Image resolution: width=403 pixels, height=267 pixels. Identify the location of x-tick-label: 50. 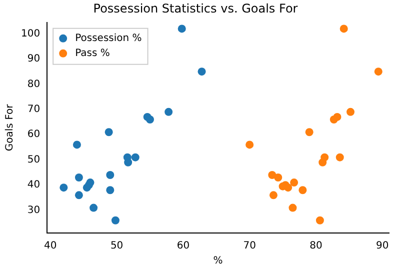
(117, 246).